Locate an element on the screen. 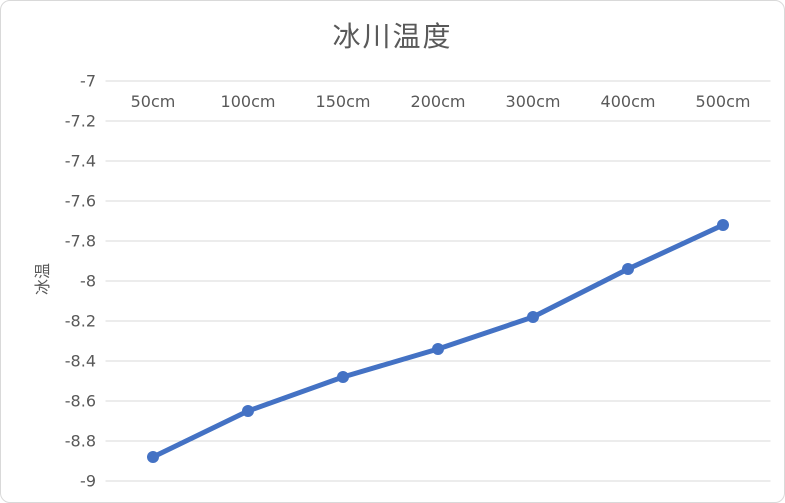  y-tick-label: -7 is located at coordinates (88, 81).